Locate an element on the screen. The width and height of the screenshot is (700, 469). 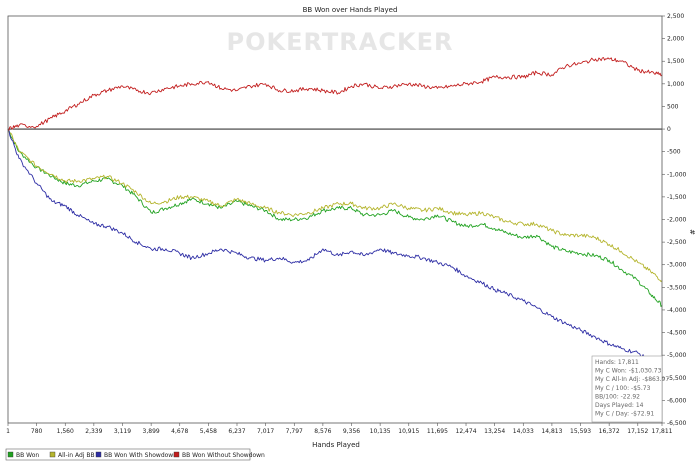
x-tick-label: 1,560 is located at coordinates (65, 431).